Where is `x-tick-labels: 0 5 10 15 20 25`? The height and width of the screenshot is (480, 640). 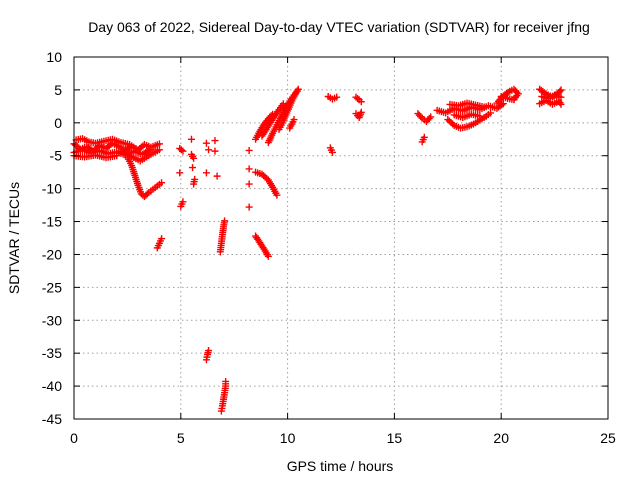
x-tick-labels: 0 5 10 15 20 25 is located at coordinates (343, 438).